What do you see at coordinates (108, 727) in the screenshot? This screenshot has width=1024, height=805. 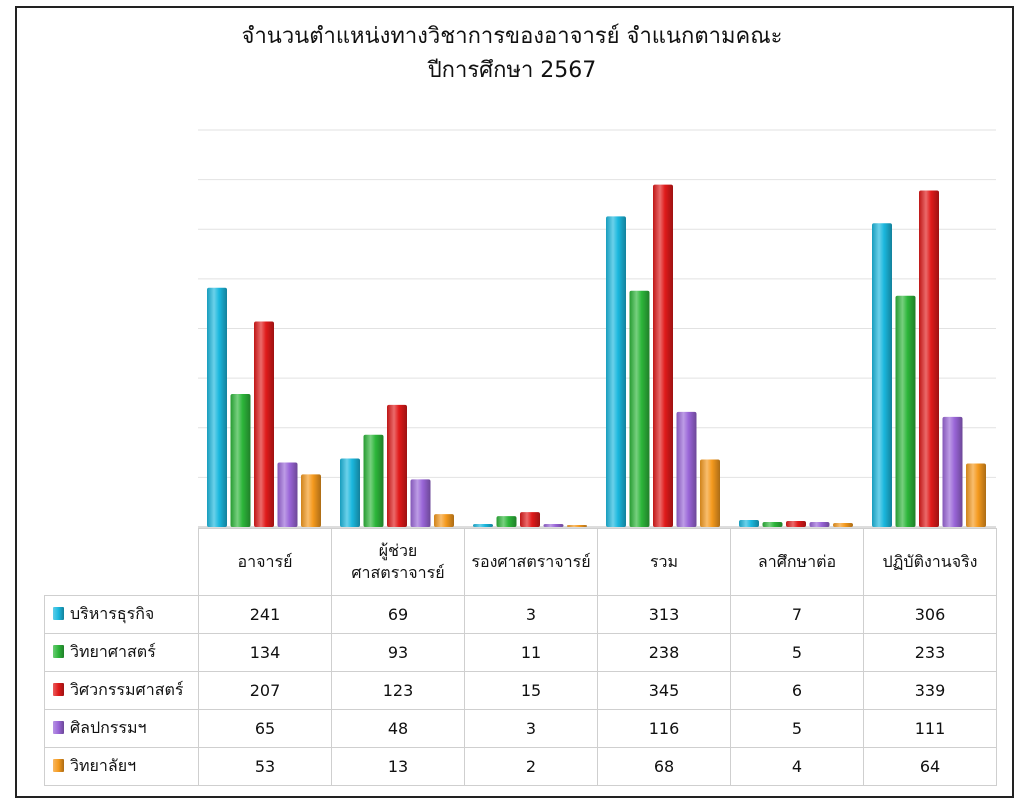 I see `series-name: ศิลปกรรมฯ` at bounding box center [108, 727].